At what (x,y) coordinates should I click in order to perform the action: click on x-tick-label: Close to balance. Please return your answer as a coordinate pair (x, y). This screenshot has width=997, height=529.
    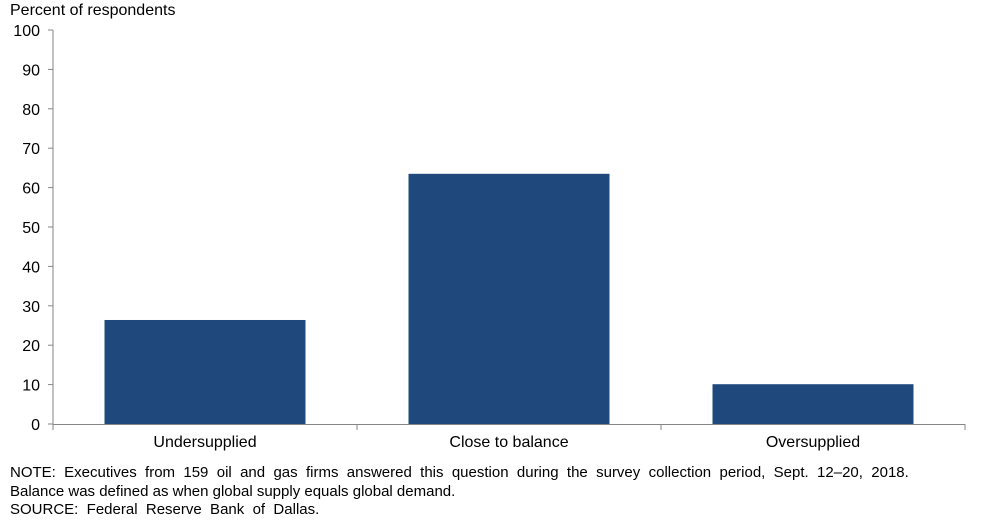
    Looking at the image, I should click on (508, 442).